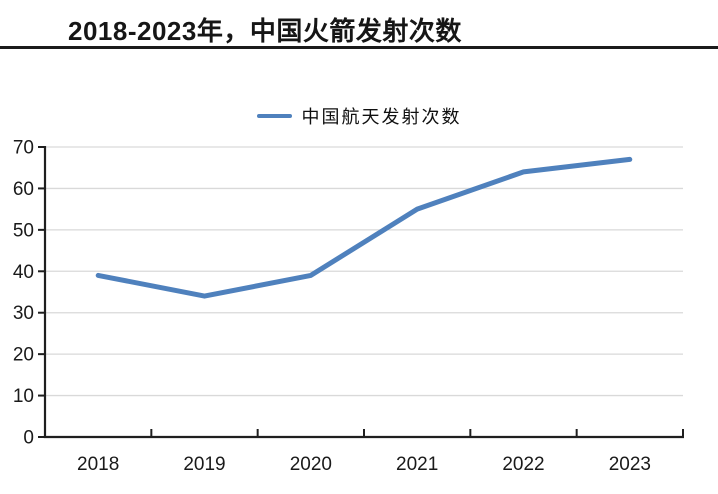 The width and height of the screenshot is (718, 494). What do you see at coordinates (274, 116) in the screenshot?
I see `legend-line-swatch` at bounding box center [274, 116].